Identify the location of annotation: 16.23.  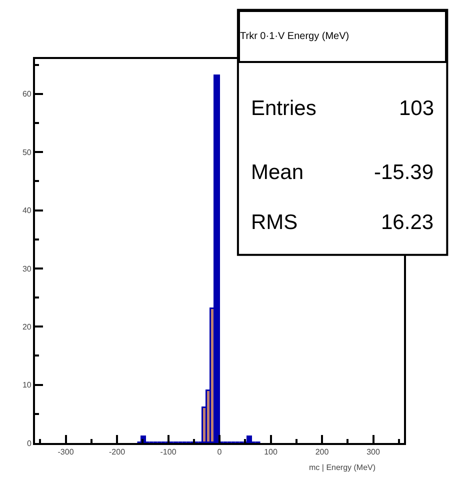
(407, 222).